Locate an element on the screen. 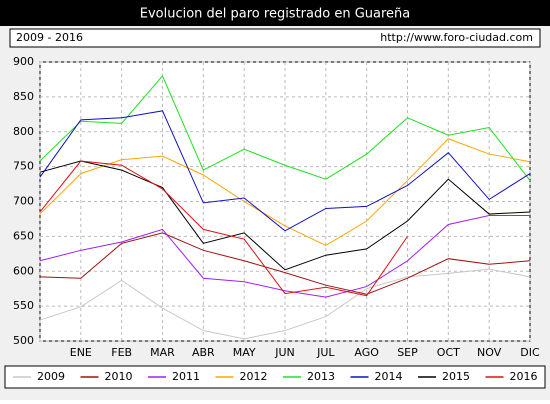 This screenshot has width=550, height=404. x-tick-label: ABR is located at coordinates (203, 352).